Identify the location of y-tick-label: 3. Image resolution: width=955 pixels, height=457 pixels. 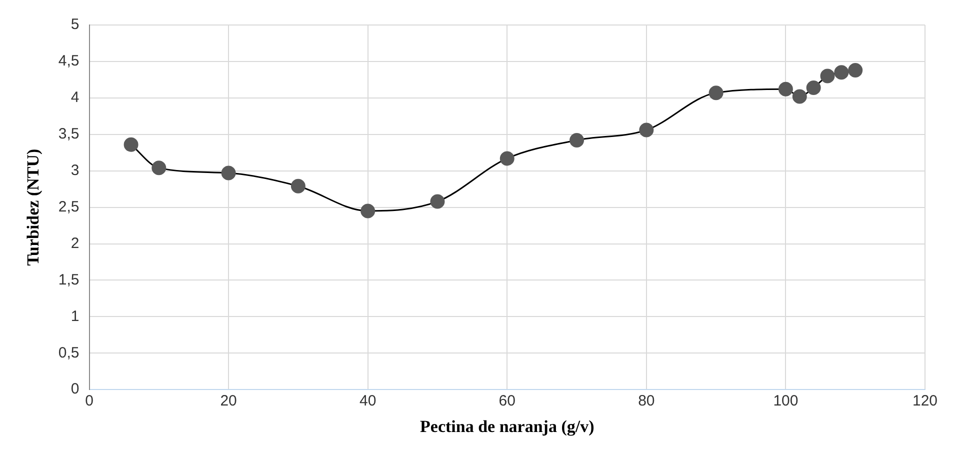
(75, 170).